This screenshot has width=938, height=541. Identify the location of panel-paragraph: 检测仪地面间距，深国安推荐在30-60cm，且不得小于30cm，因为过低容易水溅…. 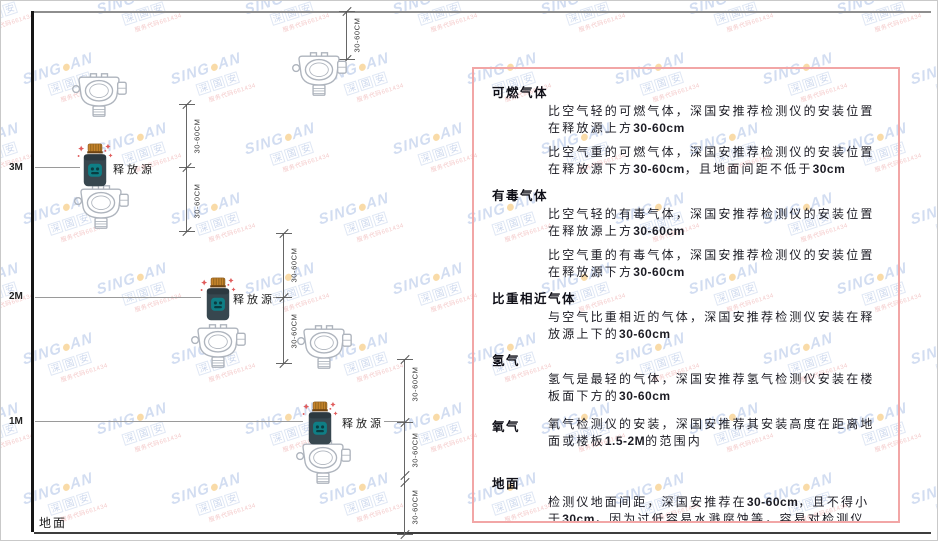
(709, 509).